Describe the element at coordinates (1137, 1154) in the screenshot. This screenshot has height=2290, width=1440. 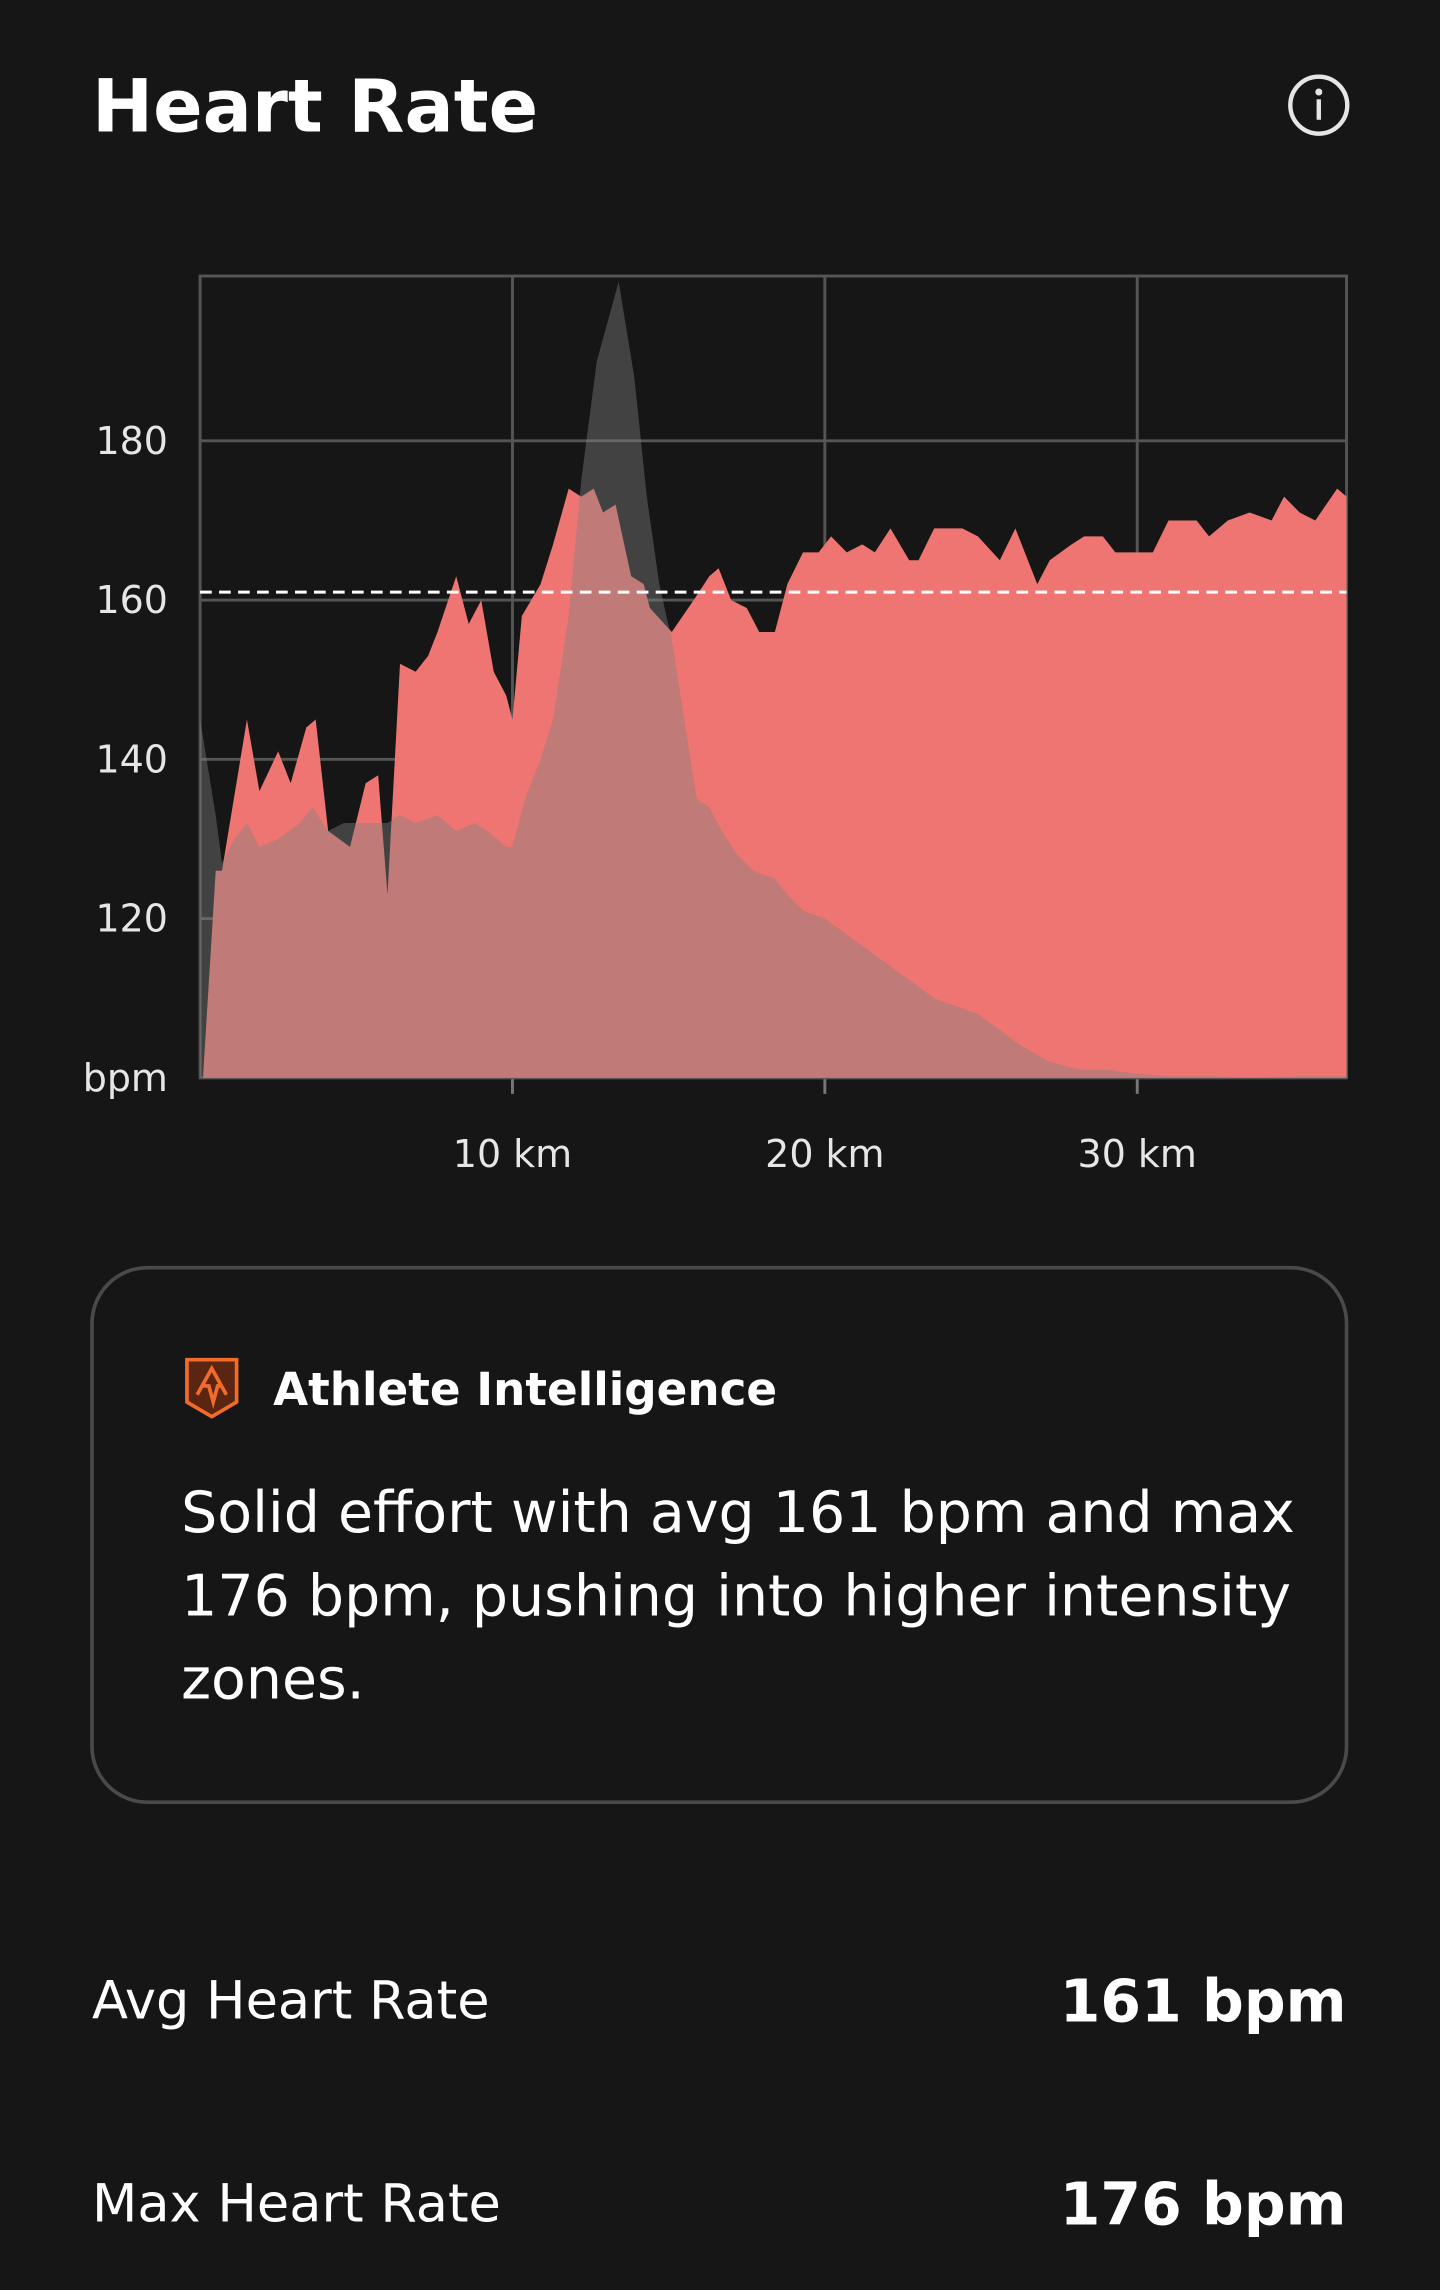
I see `x-tick-label: 30 km` at that location.